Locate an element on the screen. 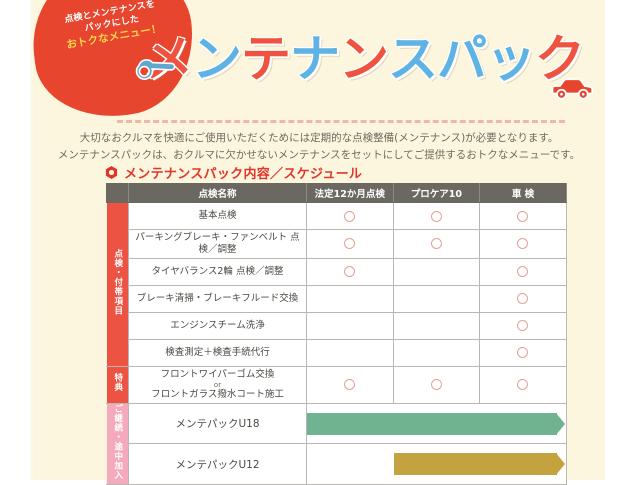  header-col-procare10: プロケア10 is located at coordinates (436, 193).